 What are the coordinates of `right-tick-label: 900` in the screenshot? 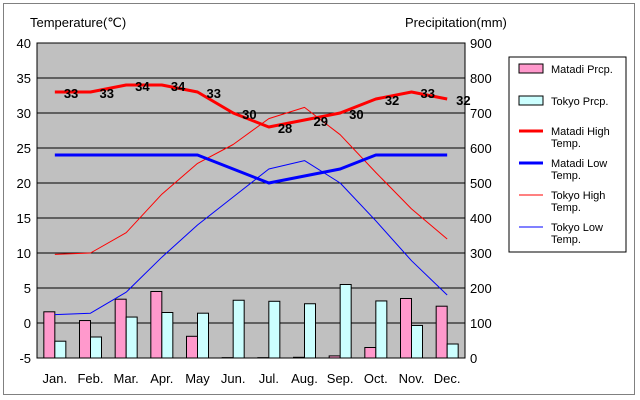 It's located at (481, 43).